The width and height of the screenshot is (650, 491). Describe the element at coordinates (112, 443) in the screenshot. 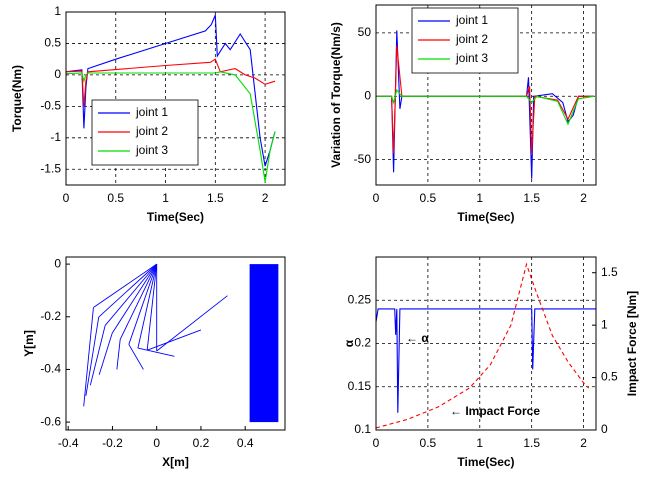

I see `x-tick-label: -0.2` at that location.